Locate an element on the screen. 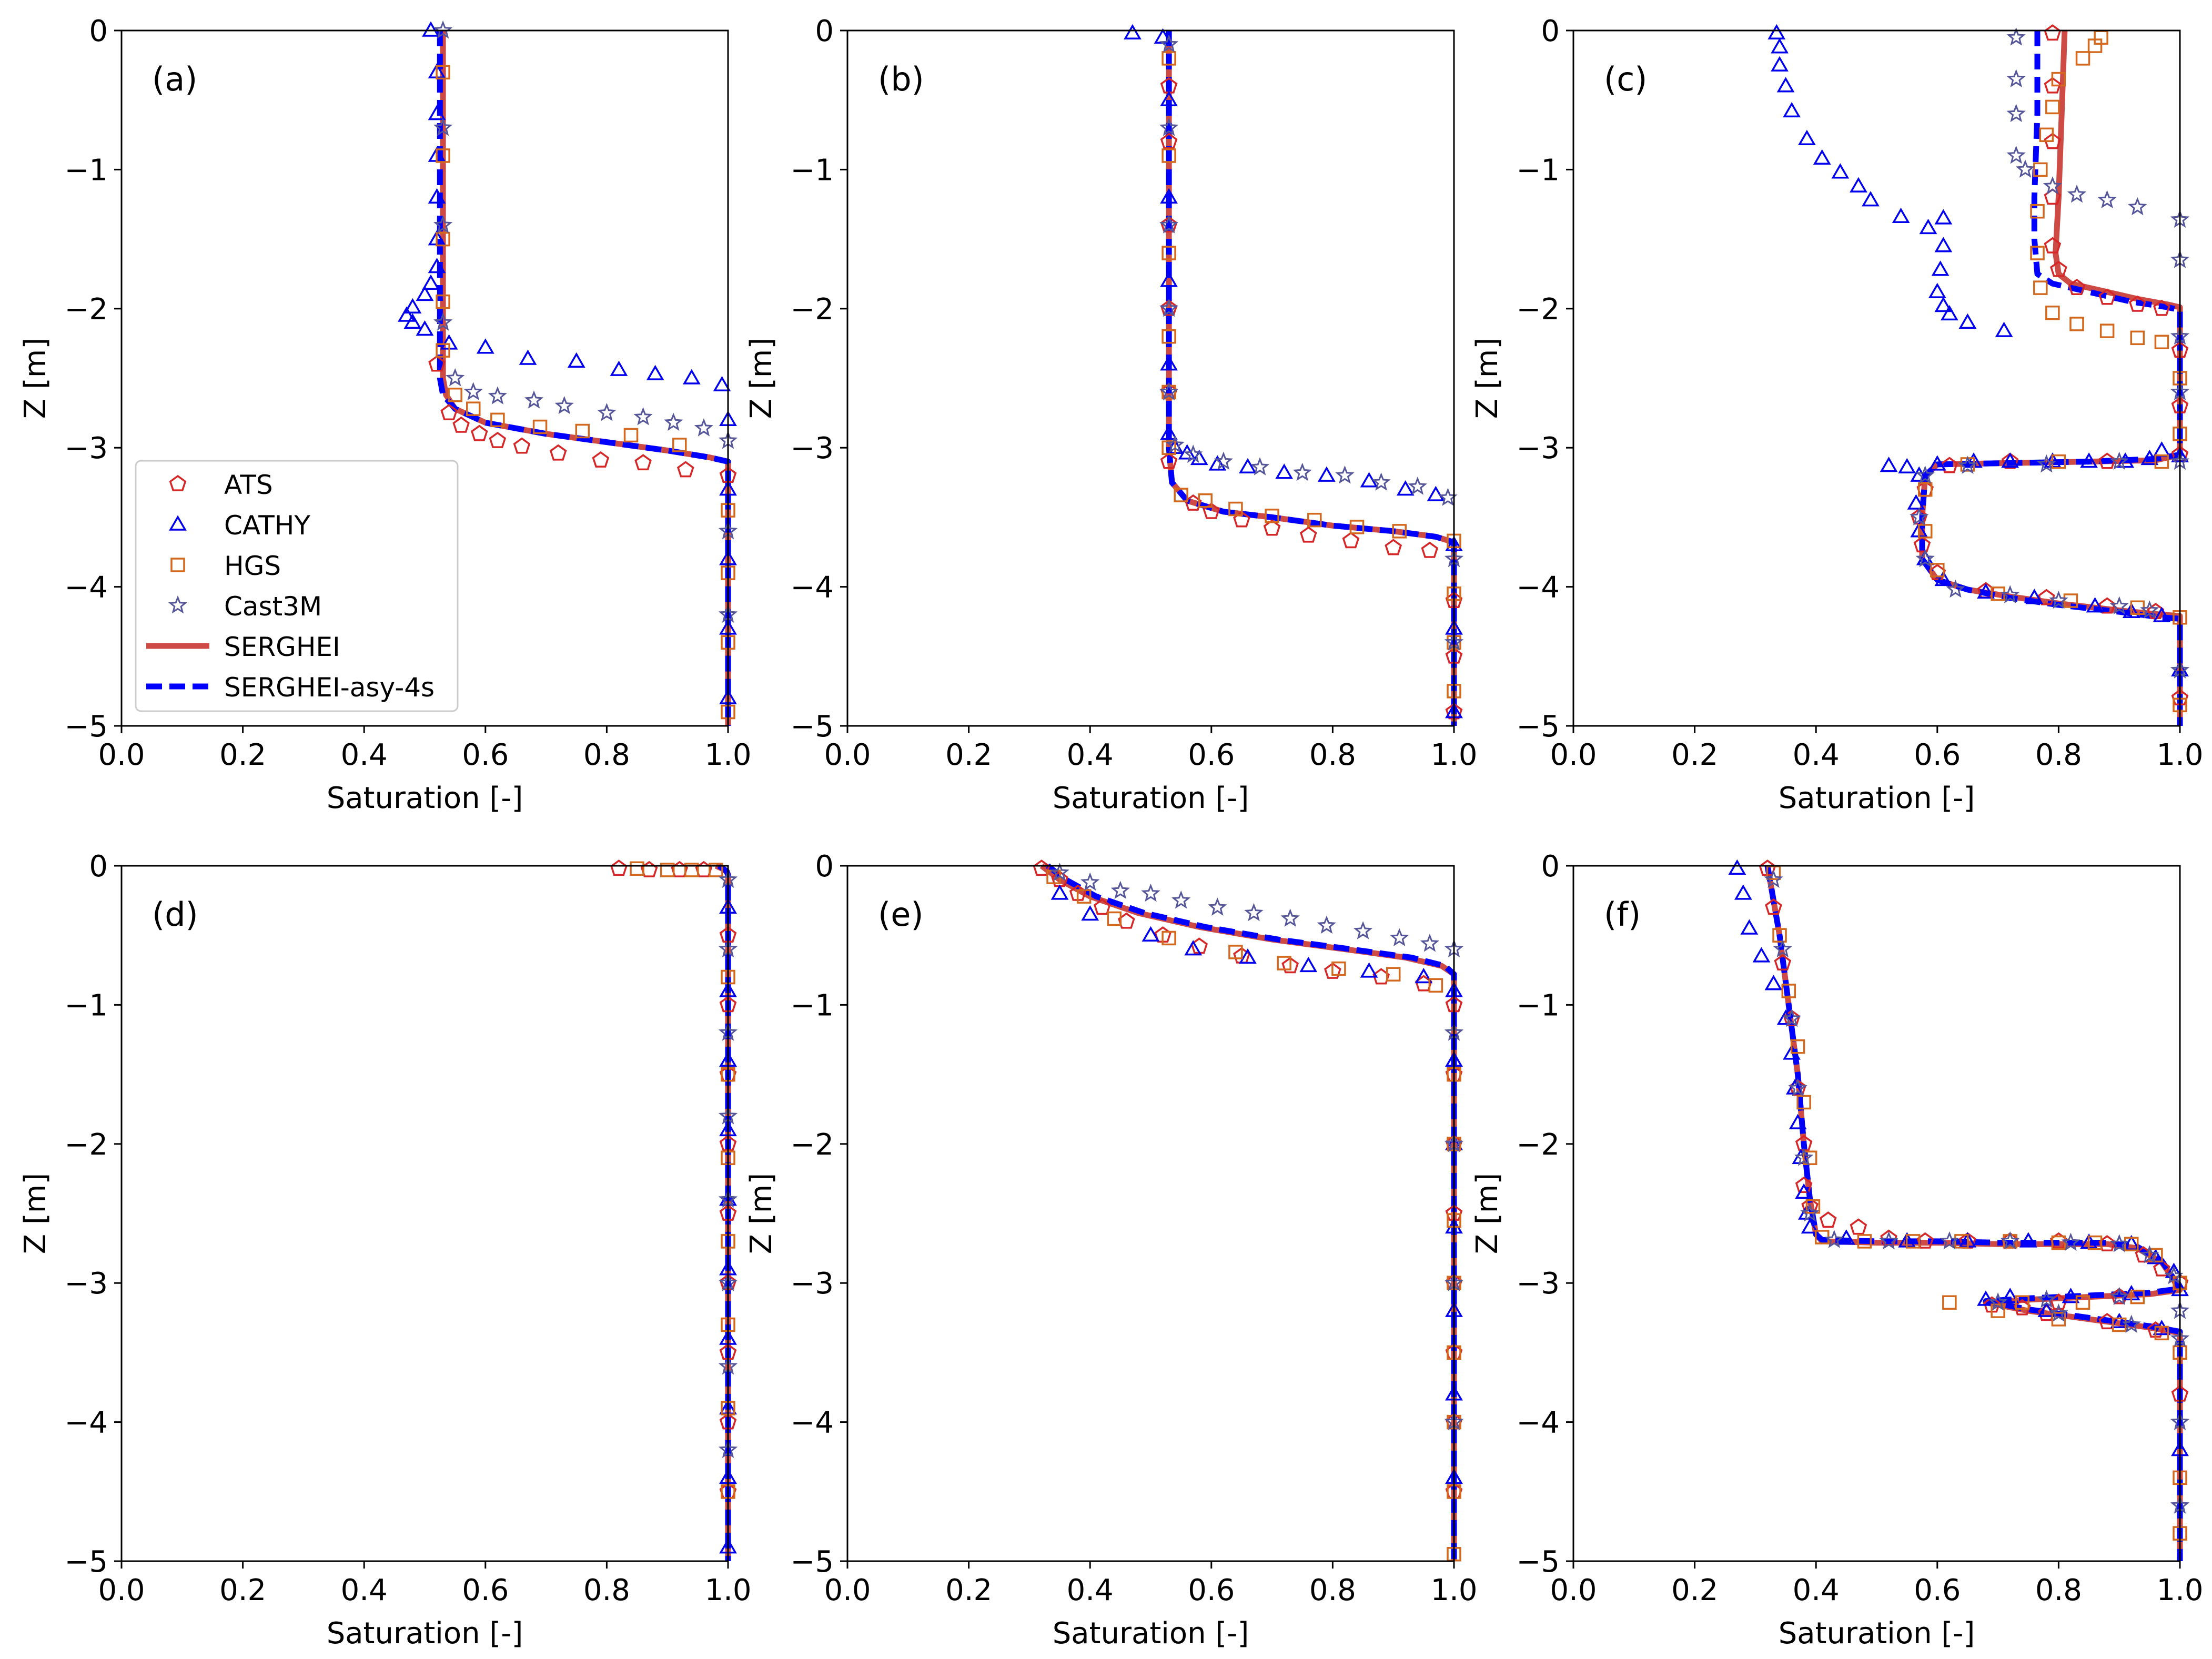 The image size is (2212, 1659). panel-label: (c) is located at coordinates (1625, 79).